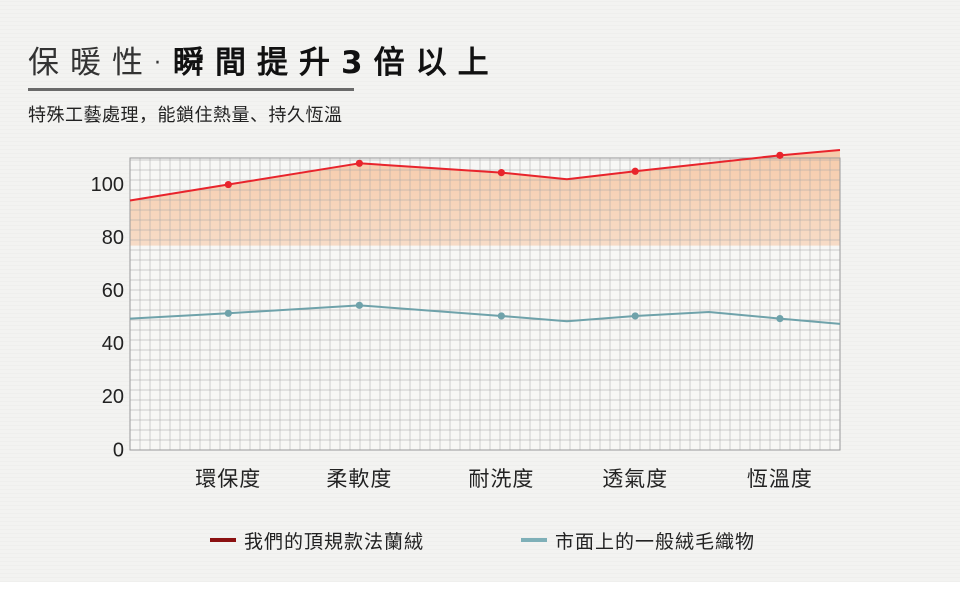 The height and width of the screenshot is (606, 960). What do you see at coordinates (223, 540) in the screenshot?
I see `legend-swatch-primary` at bounding box center [223, 540].